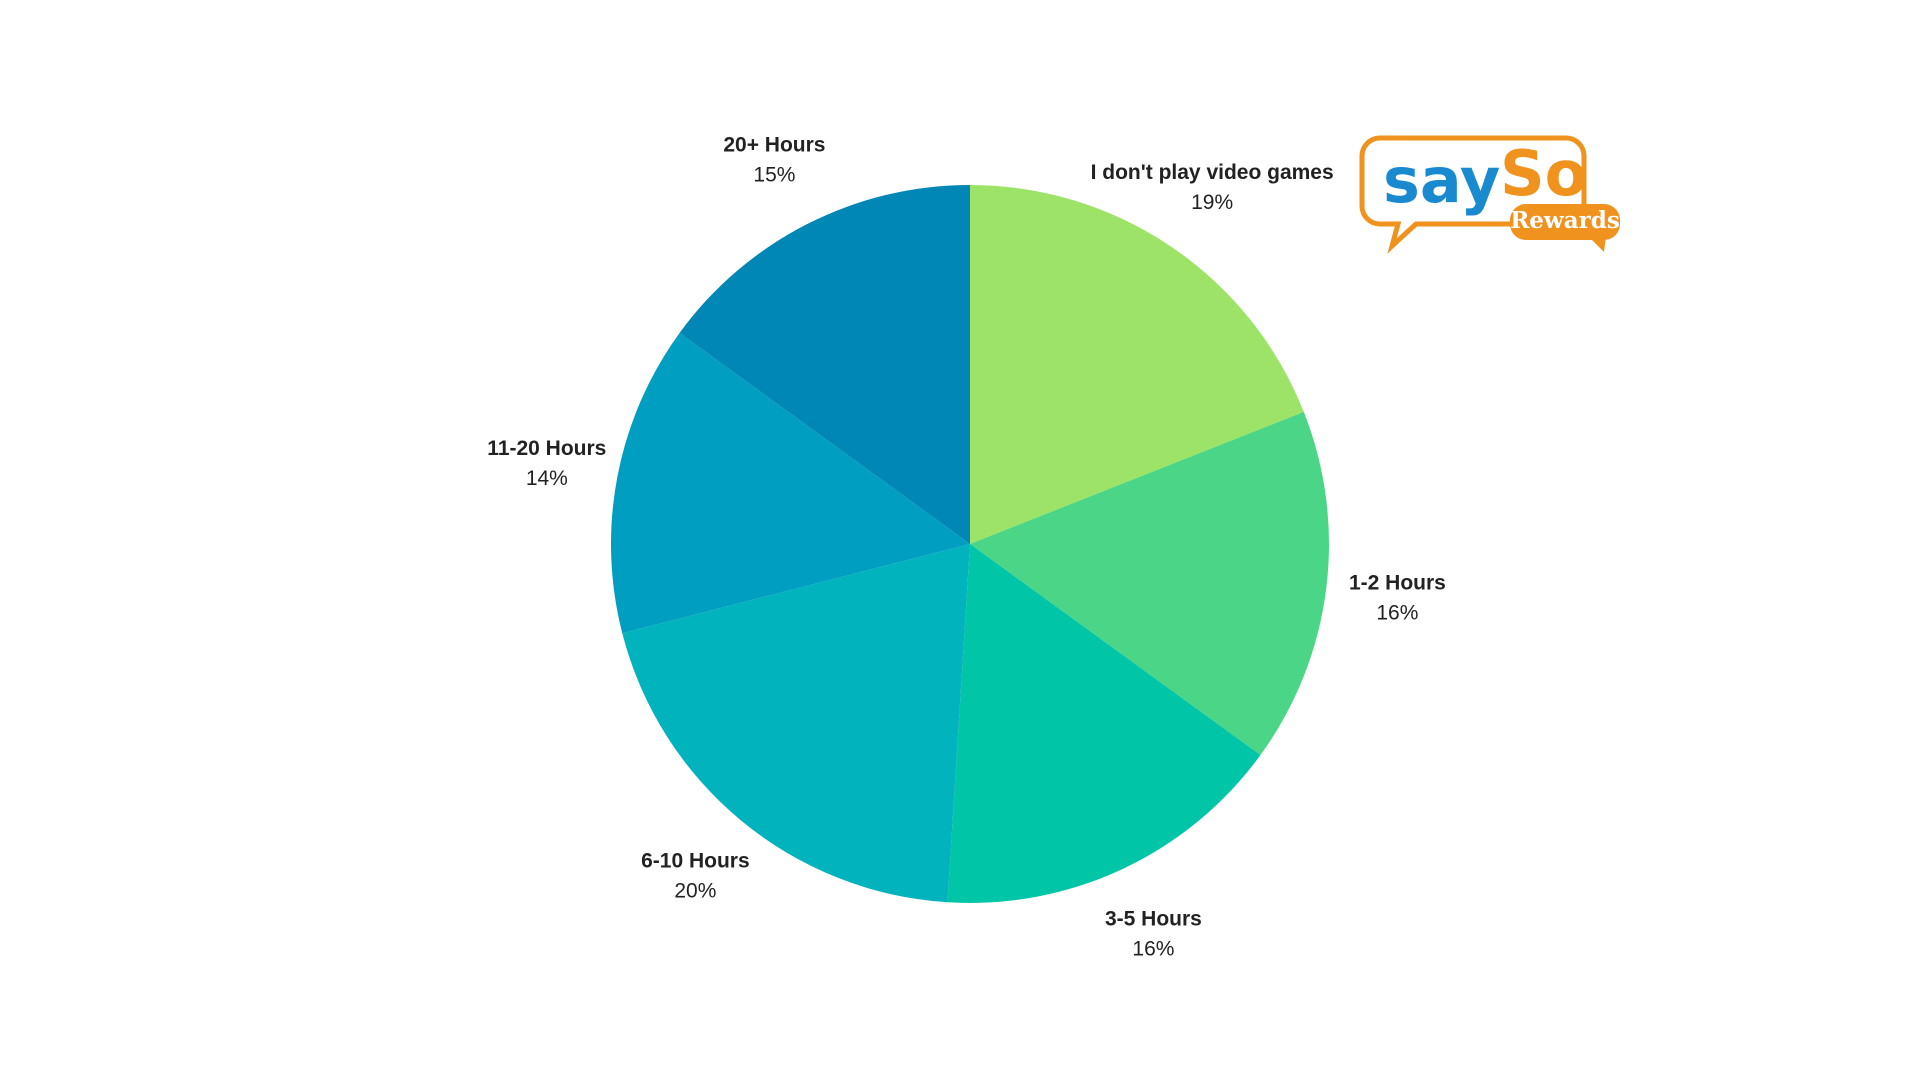  What do you see at coordinates (1397, 583) in the screenshot?
I see `slice-label: 1-2 Hours` at bounding box center [1397, 583].